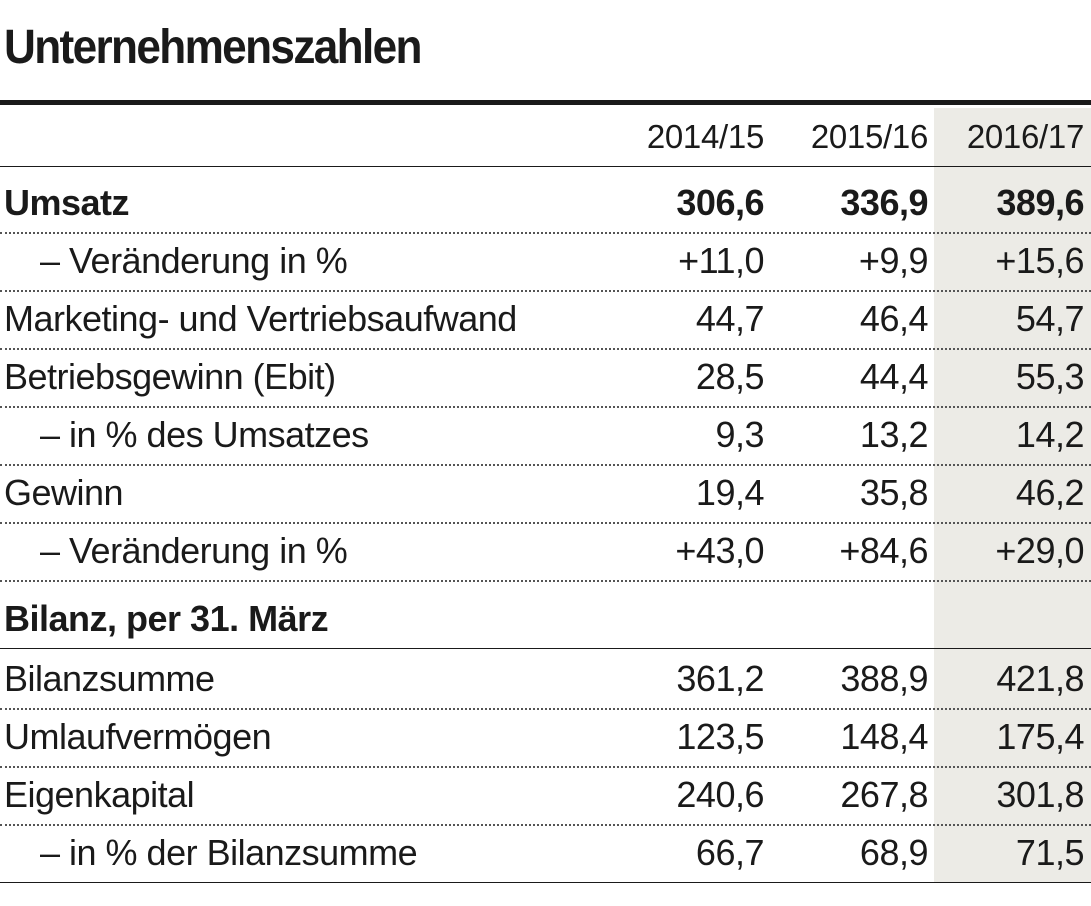 This screenshot has width=1091, height=906. I want to click on row-value: 388,9, so click(884, 678).